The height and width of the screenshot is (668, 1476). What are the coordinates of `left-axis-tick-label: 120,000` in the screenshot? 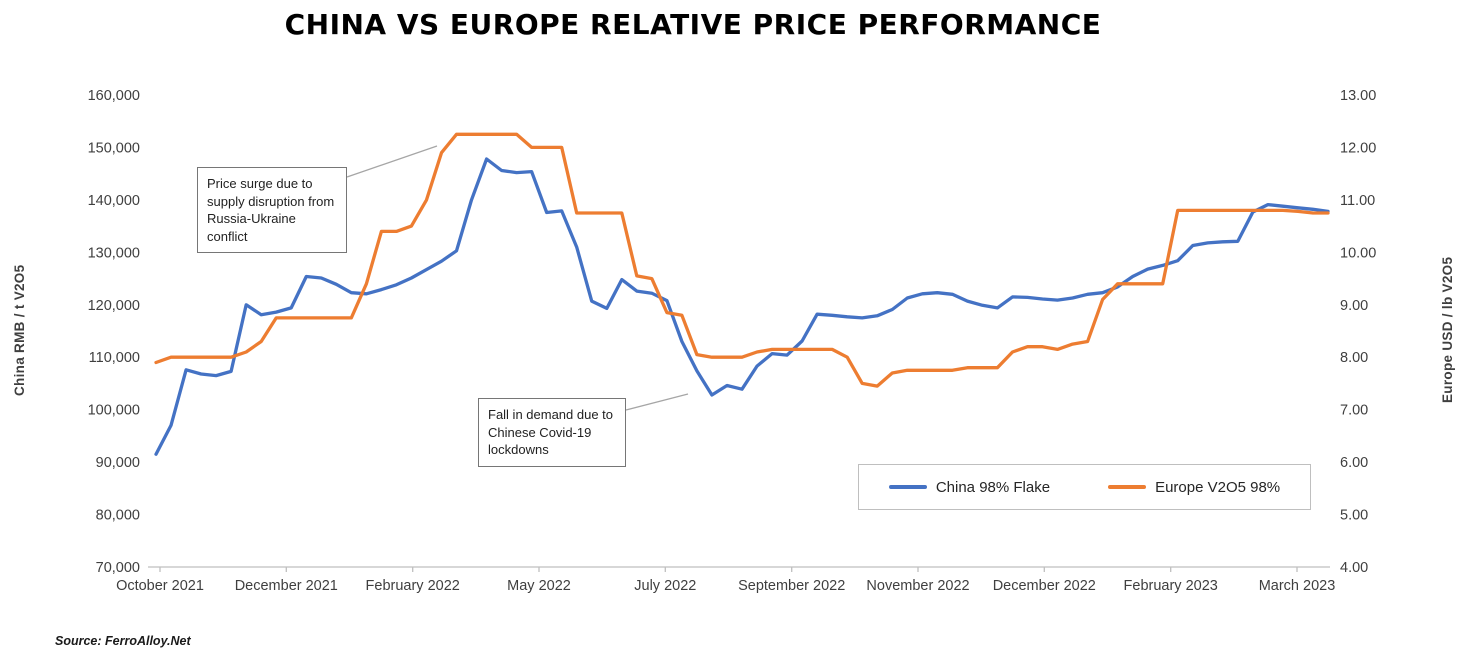 It's located at (114, 306).